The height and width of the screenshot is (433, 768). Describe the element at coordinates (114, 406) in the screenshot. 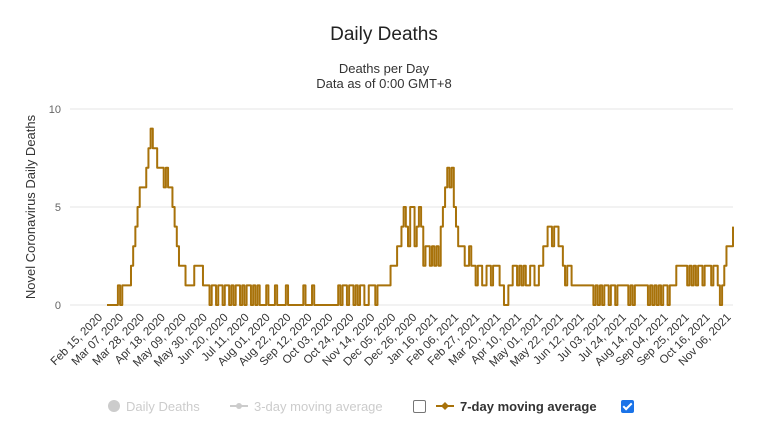

I see `legend-marker-circle-icon` at that location.